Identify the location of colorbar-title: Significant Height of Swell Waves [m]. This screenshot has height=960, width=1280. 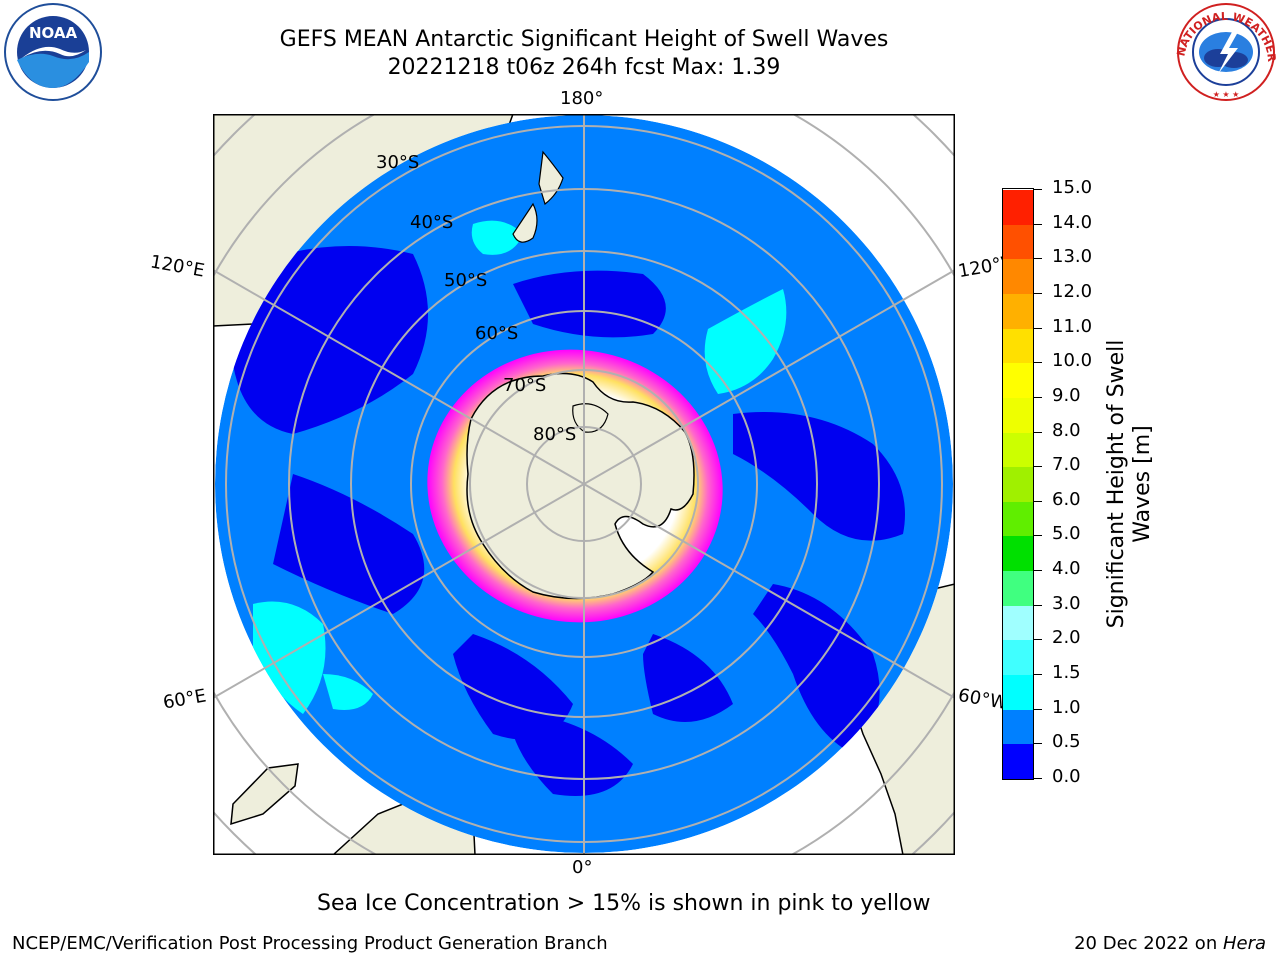
(1129, 484).